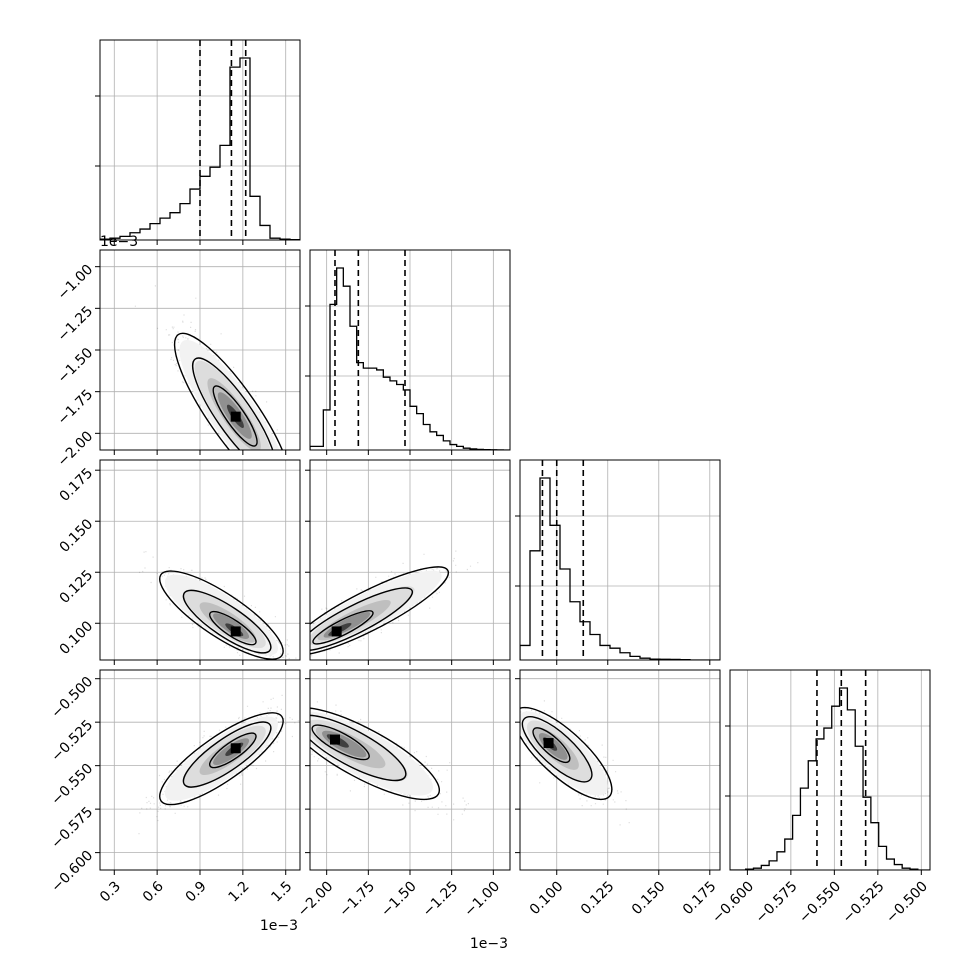  Describe the element at coordinates (489, 944) in the screenshot. I see `x-offset-label-p1: 1e−3` at that location.